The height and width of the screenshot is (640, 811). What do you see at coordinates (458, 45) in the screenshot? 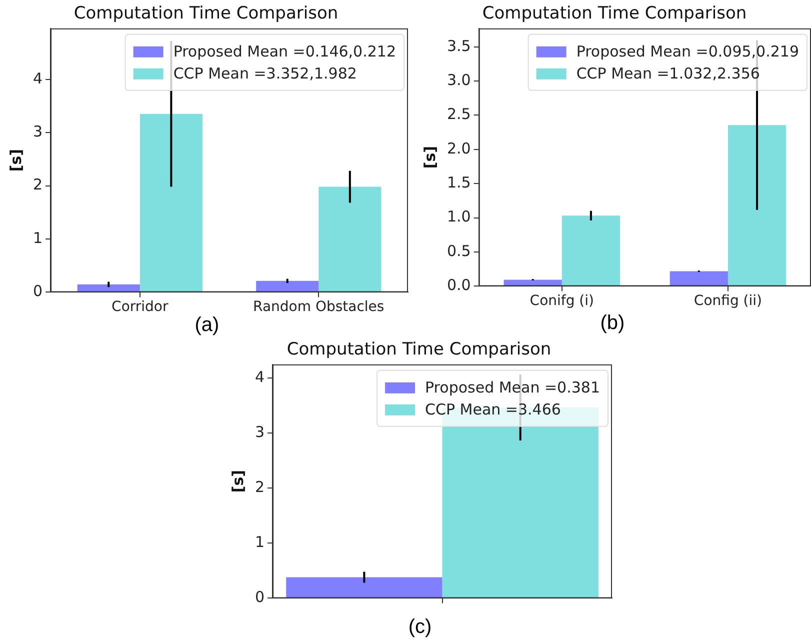
I see `y-tick-label: 3.5` at bounding box center [458, 45].